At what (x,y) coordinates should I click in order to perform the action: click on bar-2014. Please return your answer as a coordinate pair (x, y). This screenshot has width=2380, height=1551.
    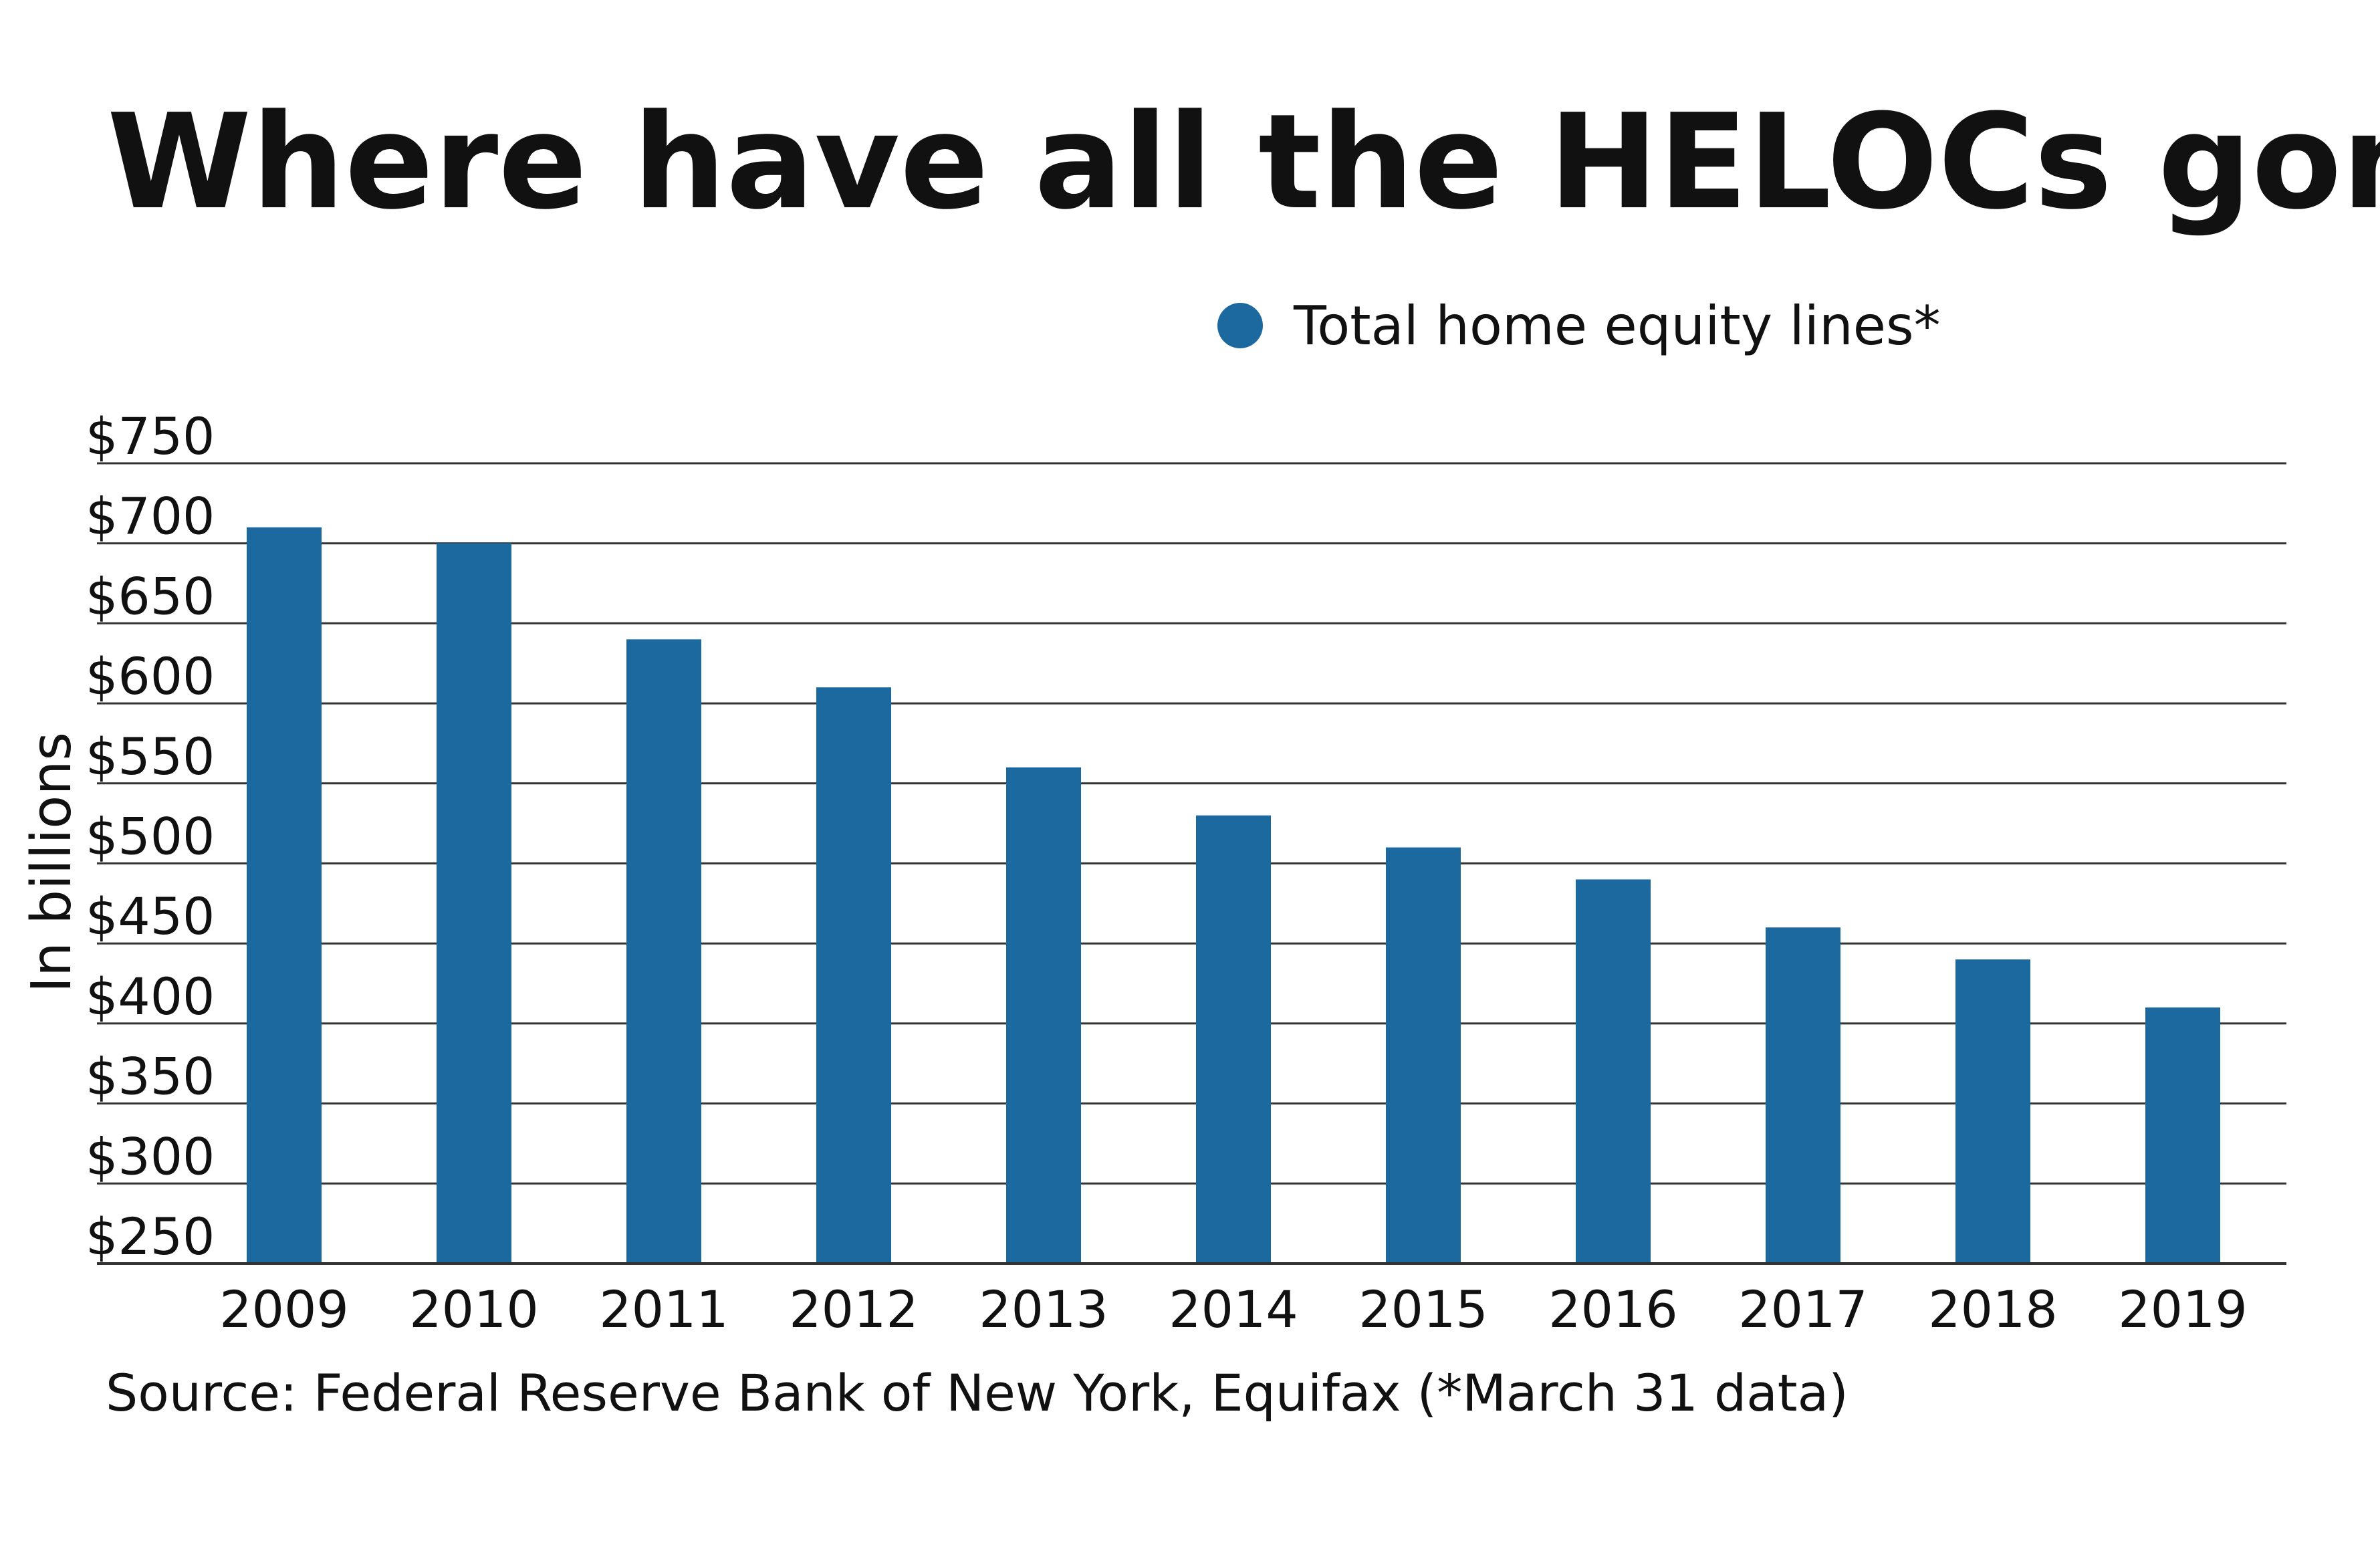
    Looking at the image, I should click on (1233, 1039).